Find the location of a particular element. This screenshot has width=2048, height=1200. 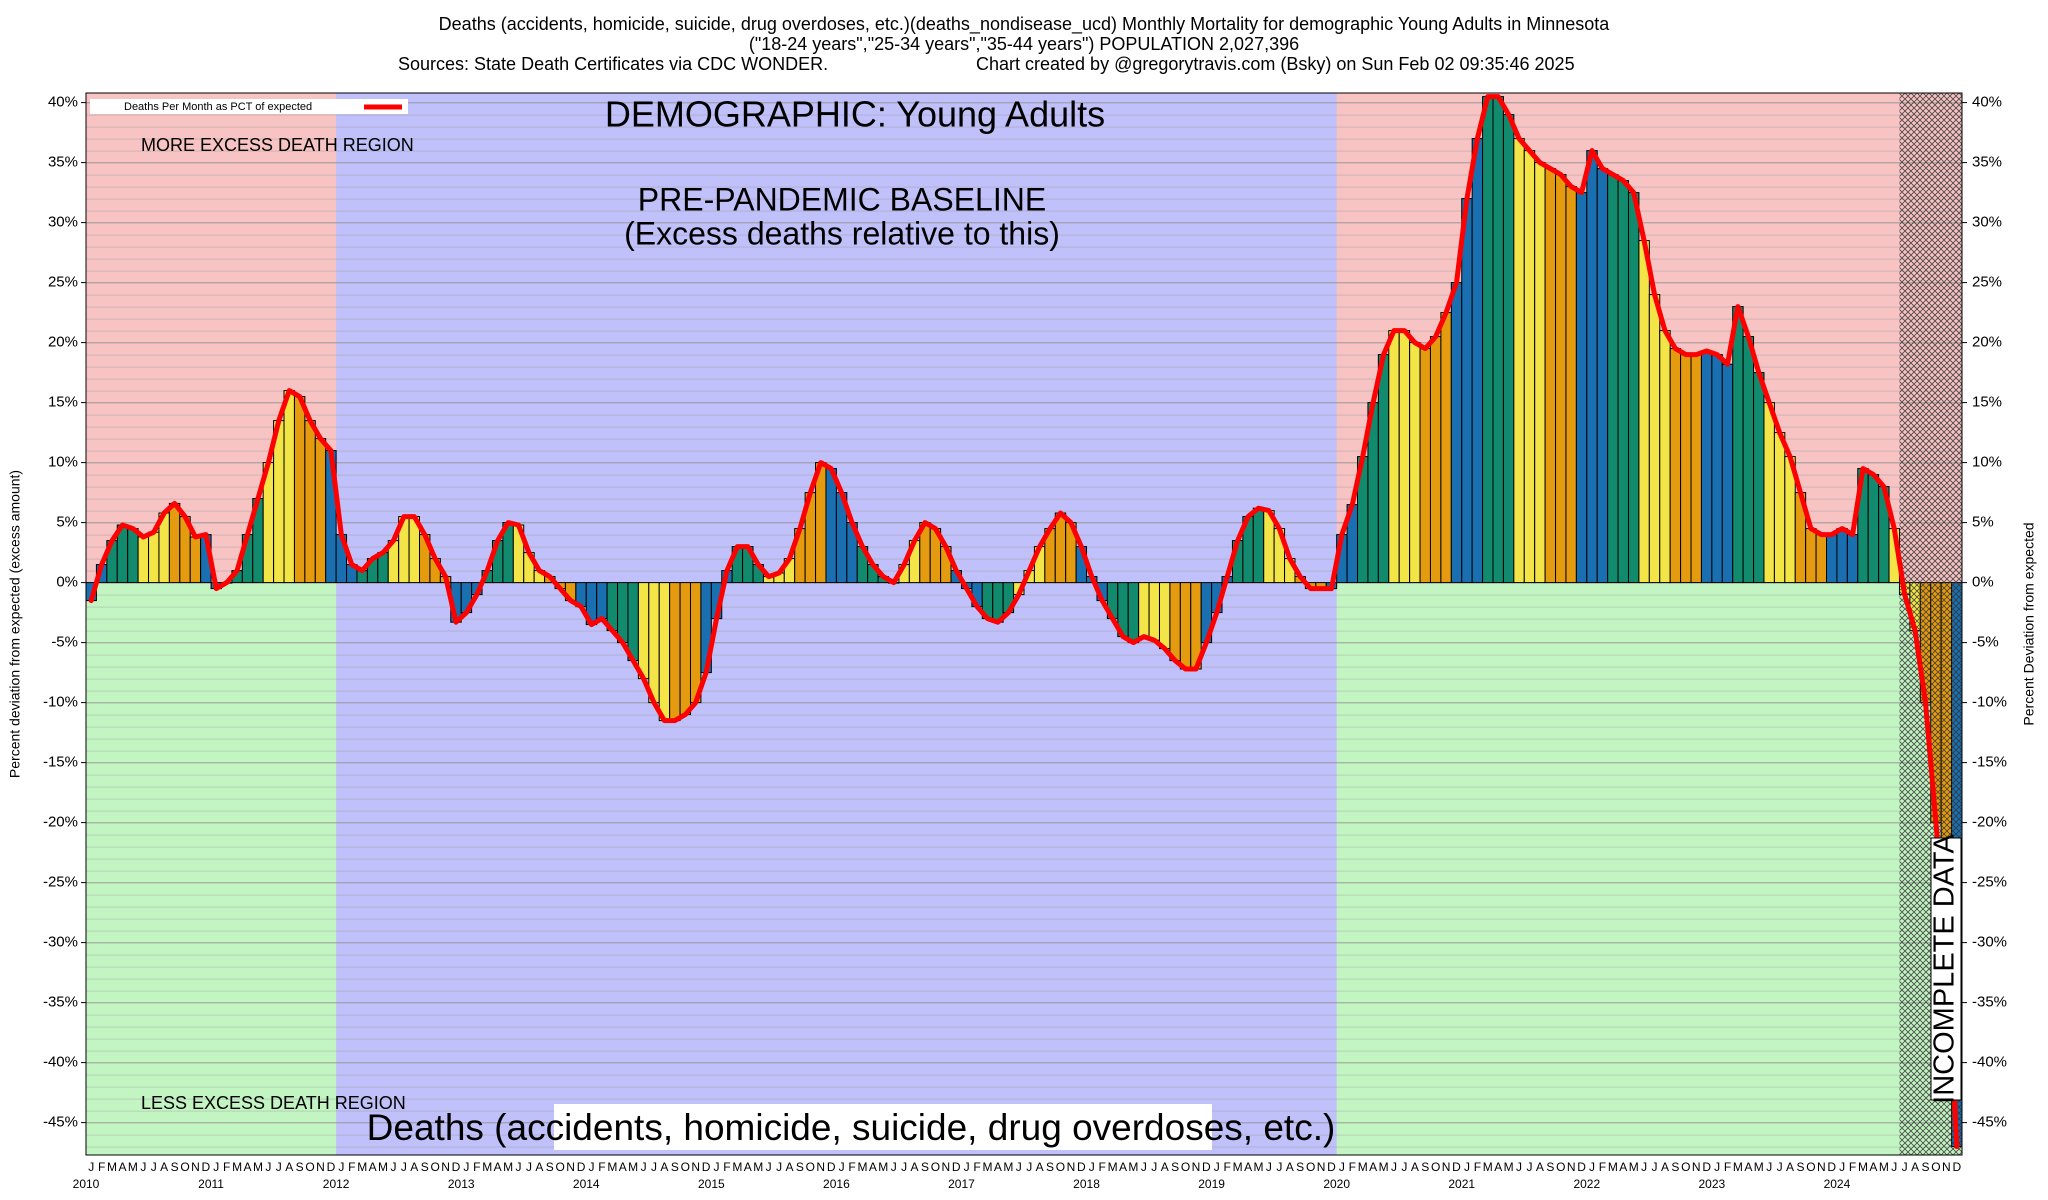

y2-tick-label: 40% is located at coordinates (1987, 102).